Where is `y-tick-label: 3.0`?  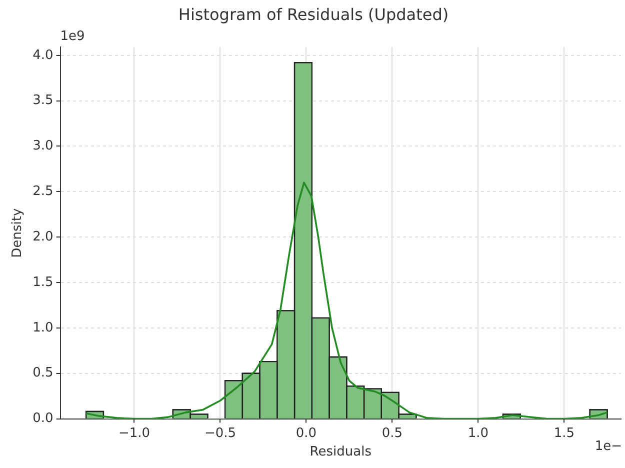 y-tick-label: 3.0 is located at coordinates (43, 146).